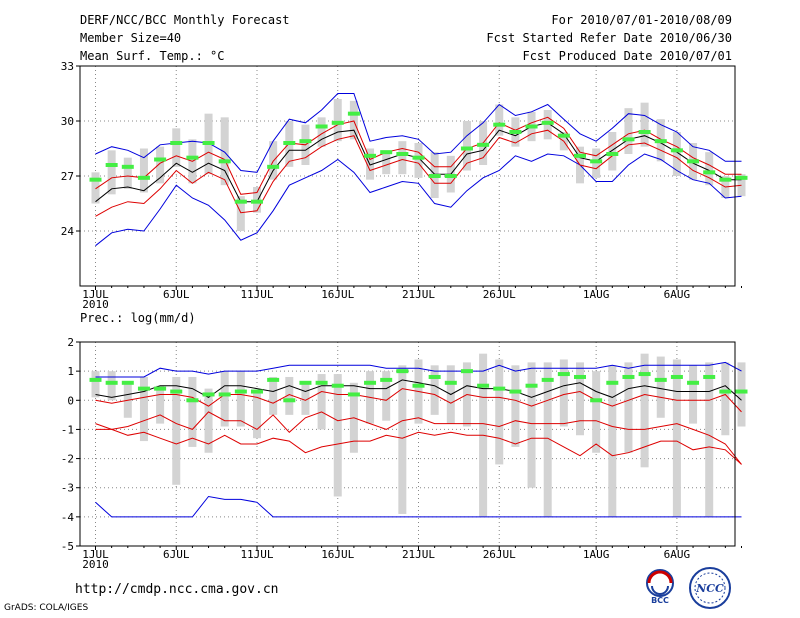 The width and height of the screenshot is (800, 618). Describe the element at coordinates (68, 231) in the screenshot. I see `y-tick-label: 24` at that location.